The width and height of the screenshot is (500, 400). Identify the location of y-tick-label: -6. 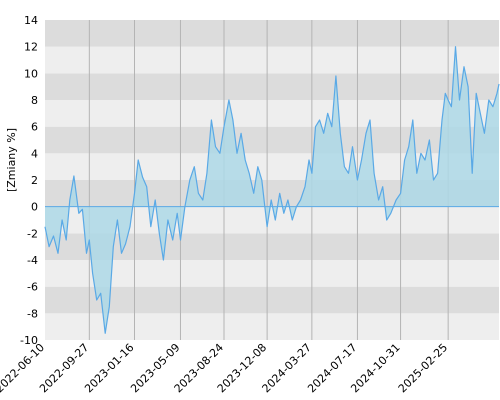
(32, 287).